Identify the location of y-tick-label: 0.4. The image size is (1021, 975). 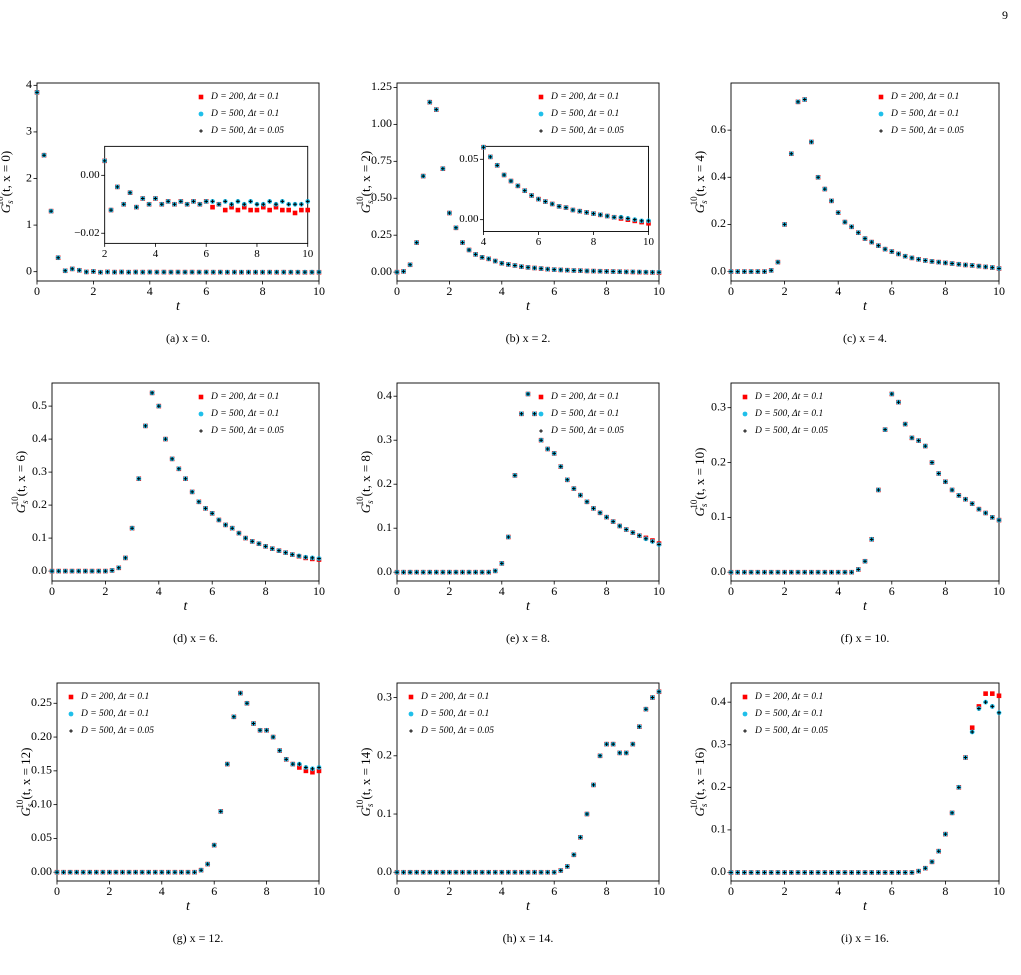
(384, 395).